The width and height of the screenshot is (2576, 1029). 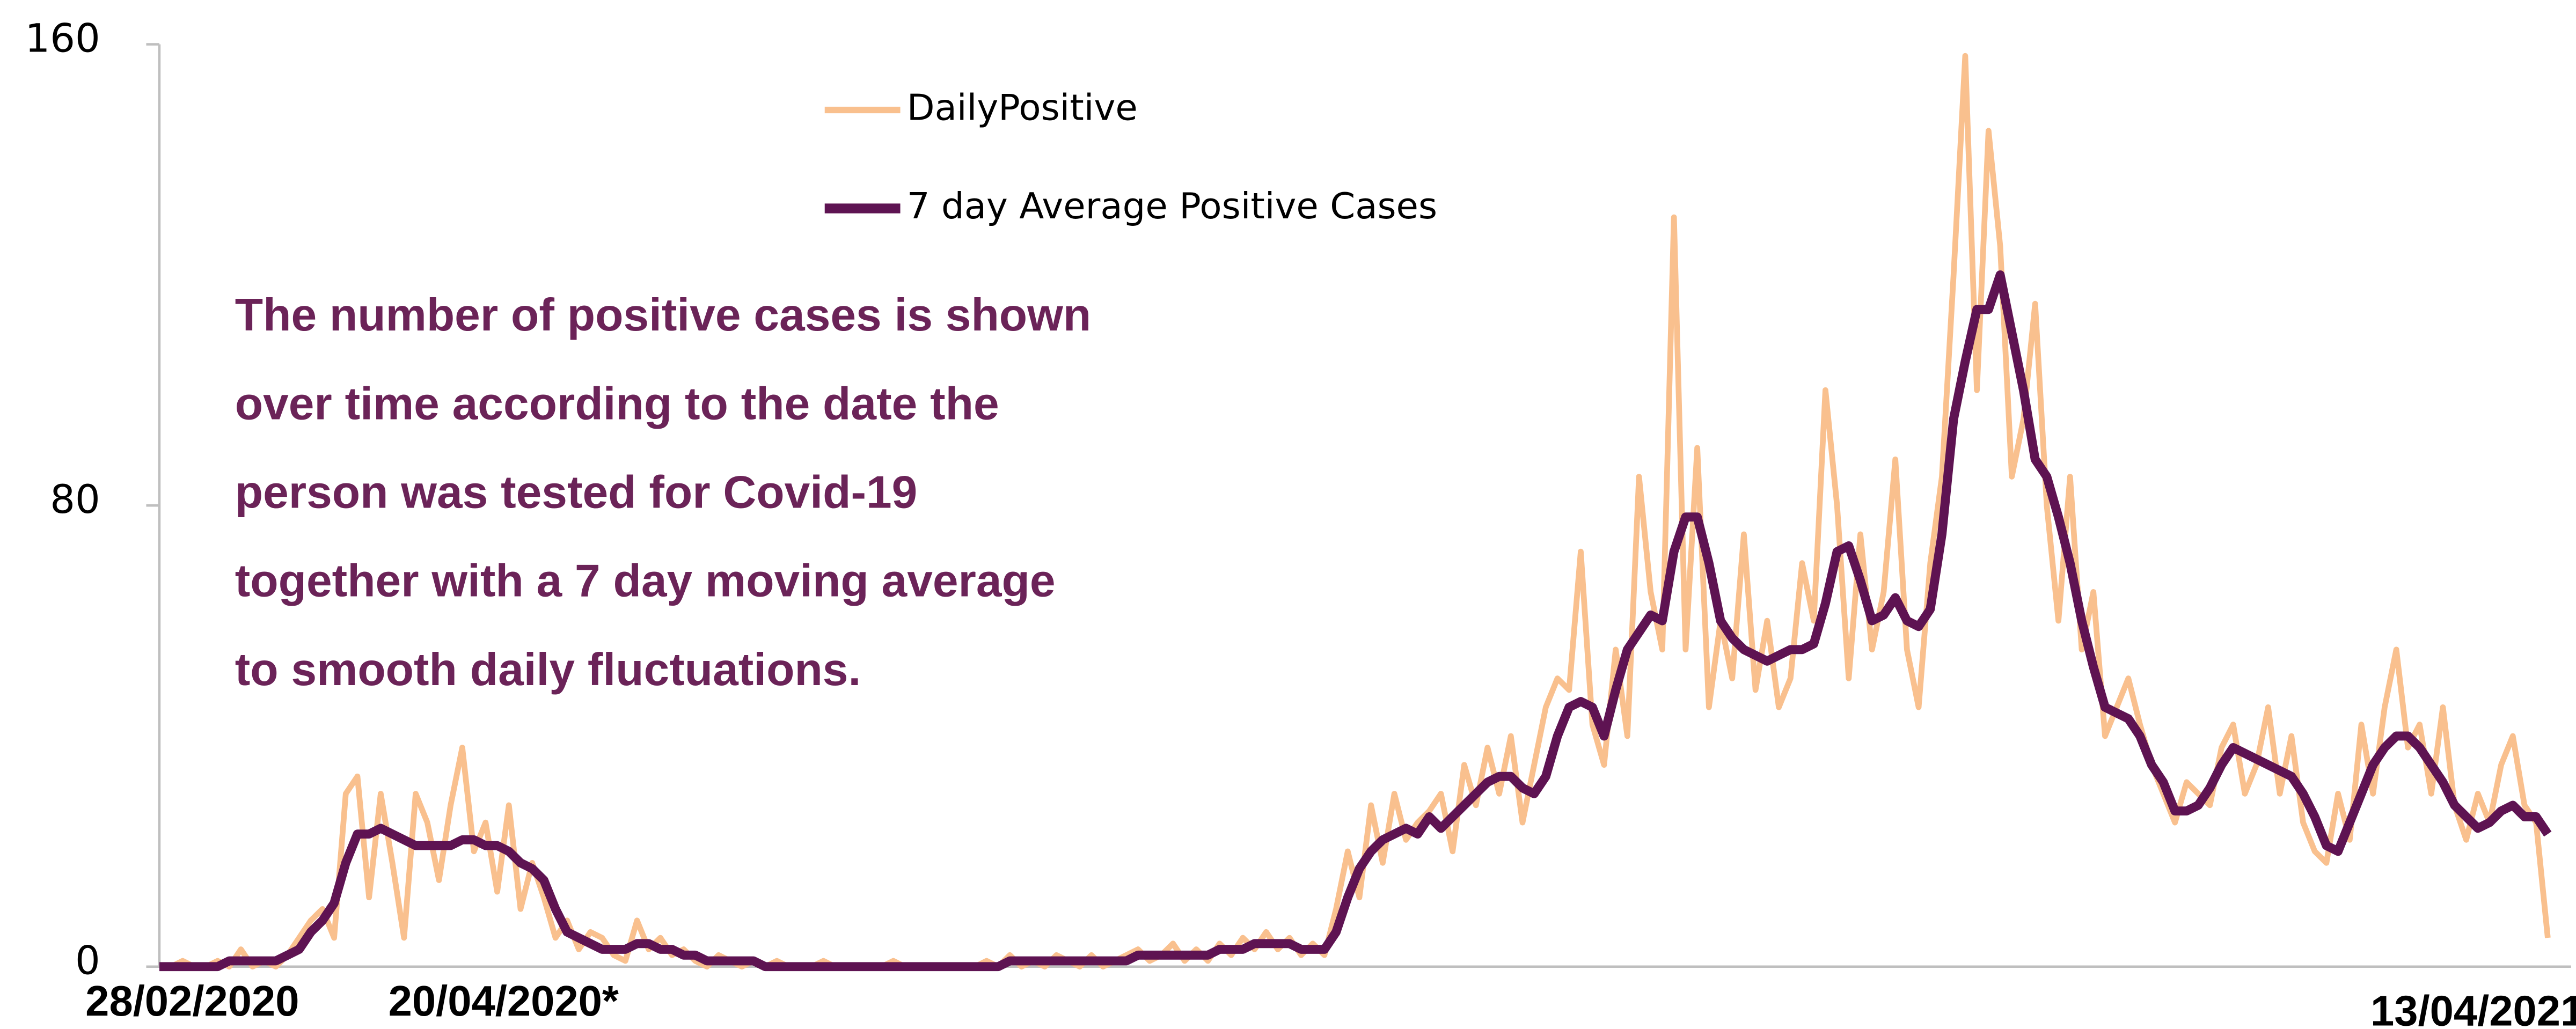 What do you see at coordinates (2473, 1008) in the screenshot?
I see `x-tick-label: 13/04/2021` at bounding box center [2473, 1008].